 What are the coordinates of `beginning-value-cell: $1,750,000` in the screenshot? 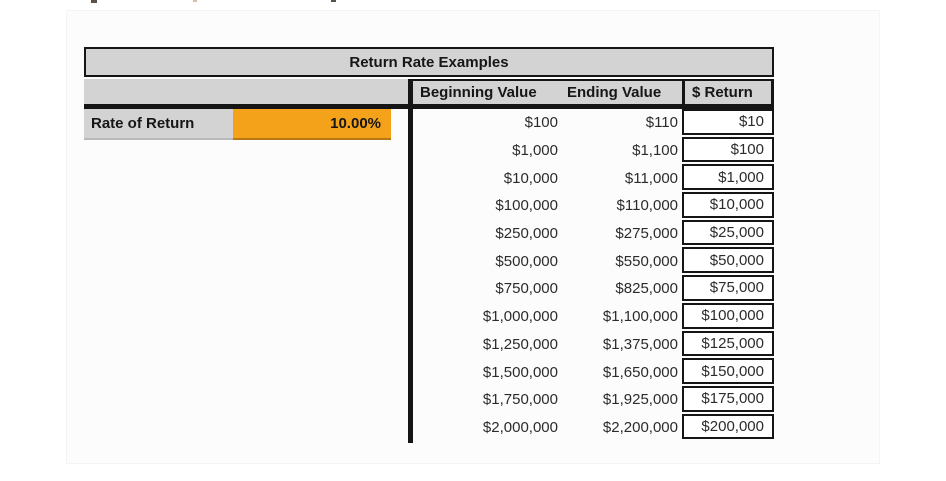 It's located at (520, 400).